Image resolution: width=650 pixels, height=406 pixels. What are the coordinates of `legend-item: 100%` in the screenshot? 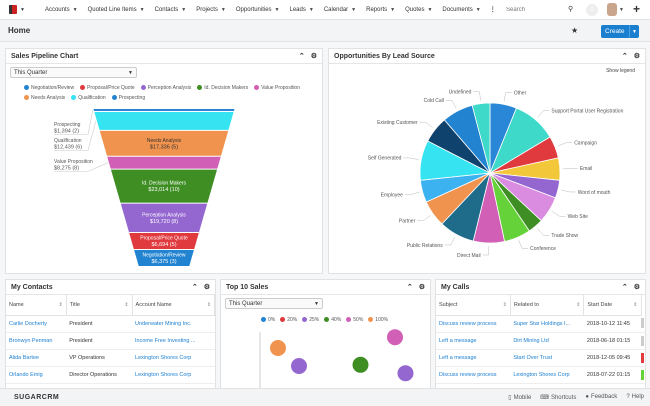 It's located at (378, 320).